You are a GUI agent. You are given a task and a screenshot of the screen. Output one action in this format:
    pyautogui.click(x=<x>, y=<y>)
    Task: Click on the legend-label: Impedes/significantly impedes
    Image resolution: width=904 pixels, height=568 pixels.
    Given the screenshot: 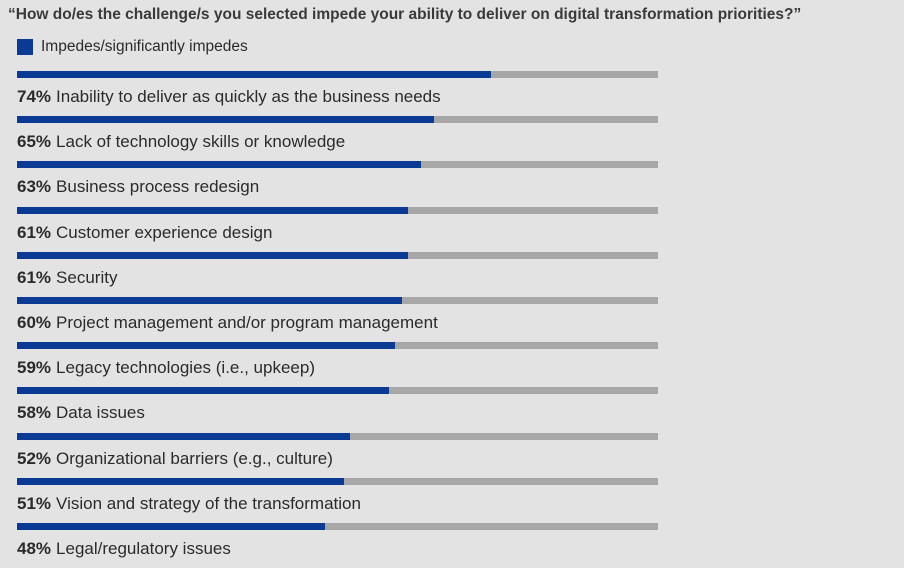 What is the action you would take?
    pyautogui.click(x=144, y=46)
    